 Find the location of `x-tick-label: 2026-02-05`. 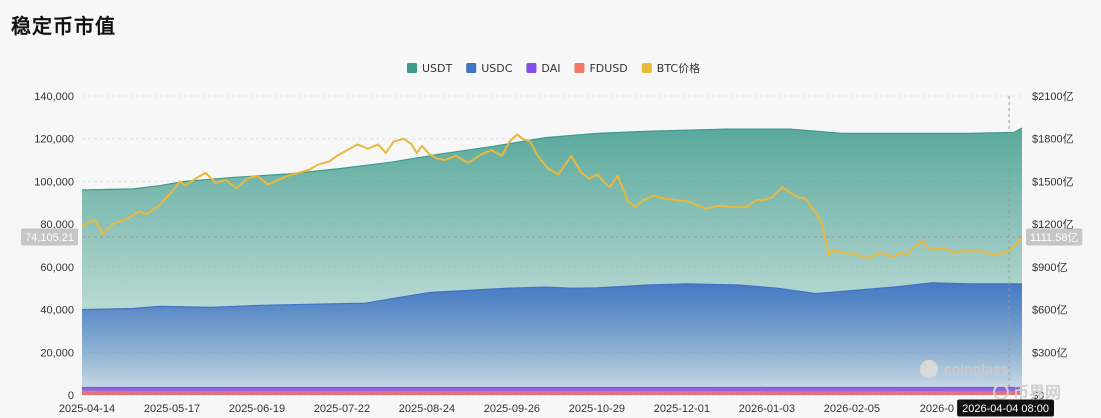

x-tick-label: 2026-02-05 is located at coordinates (852, 409).